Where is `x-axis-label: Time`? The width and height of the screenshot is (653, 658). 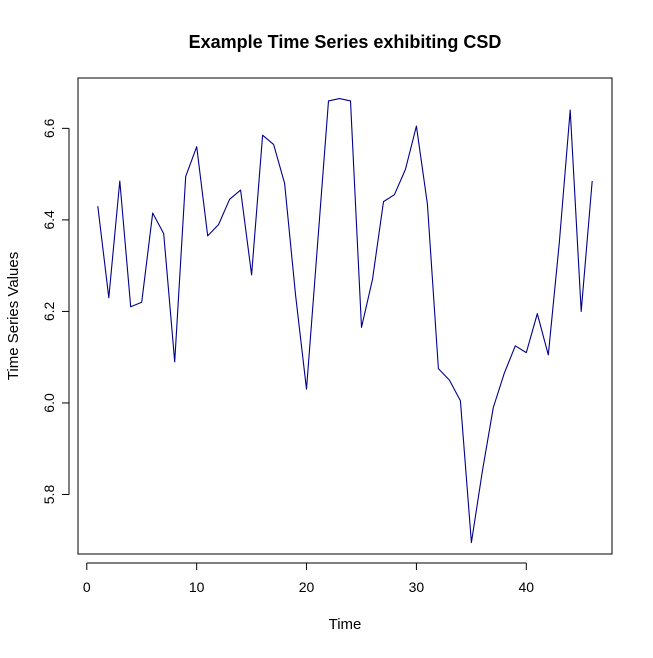 x-axis-label: Time is located at coordinates (345, 624).